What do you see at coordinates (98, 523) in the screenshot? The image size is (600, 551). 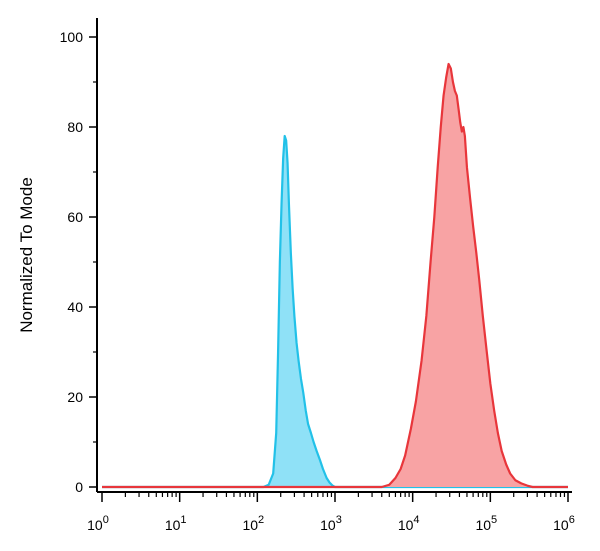 I see `x-tick-label: 10⁰` at bounding box center [98, 523].